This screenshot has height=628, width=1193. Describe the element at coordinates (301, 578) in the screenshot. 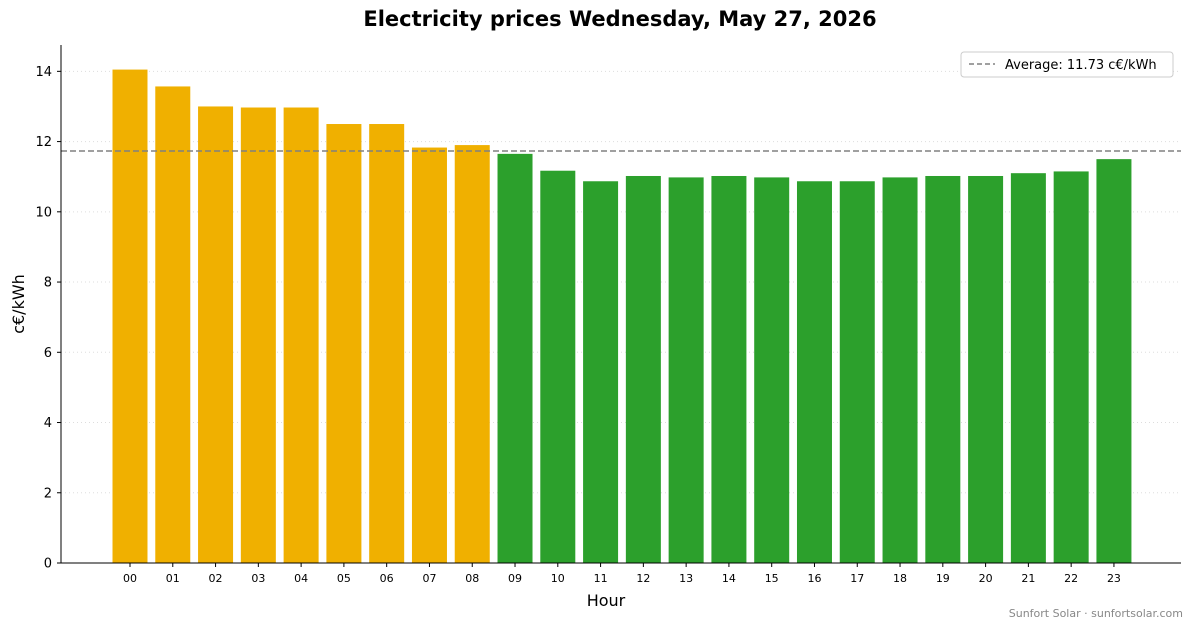

I see `x-tick-label: 04` at that location.